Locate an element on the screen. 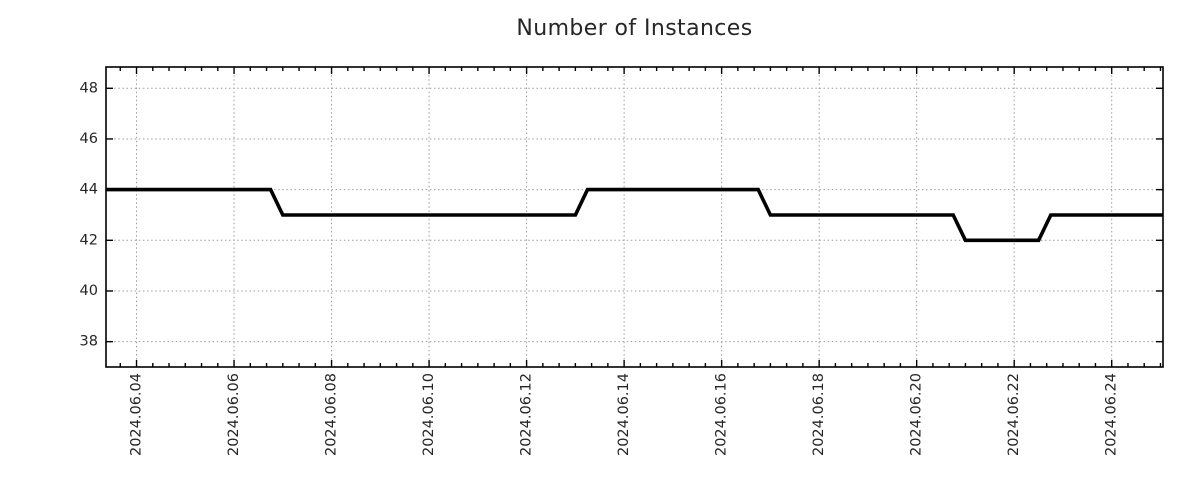  y-axis-tick-label: 48 is located at coordinates (89, 88).